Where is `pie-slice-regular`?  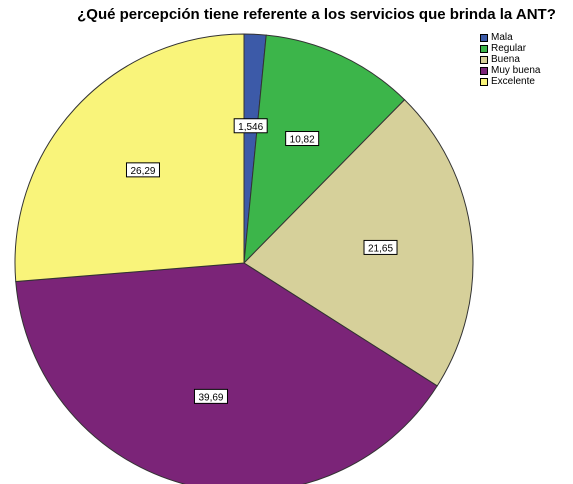
pie-slice-regular is located at coordinates (324, 149).